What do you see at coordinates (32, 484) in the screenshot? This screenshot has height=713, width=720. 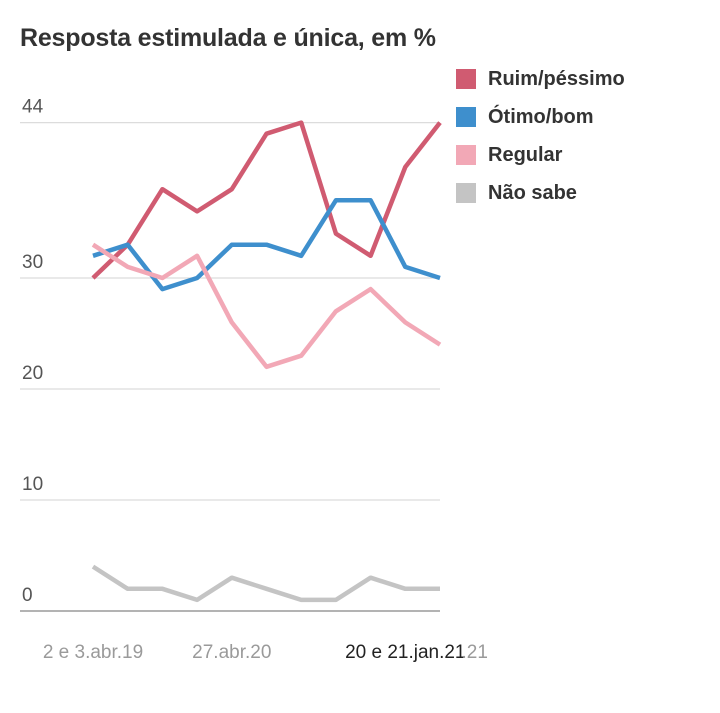 I see `y-tick-label: 10` at bounding box center [32, 484].